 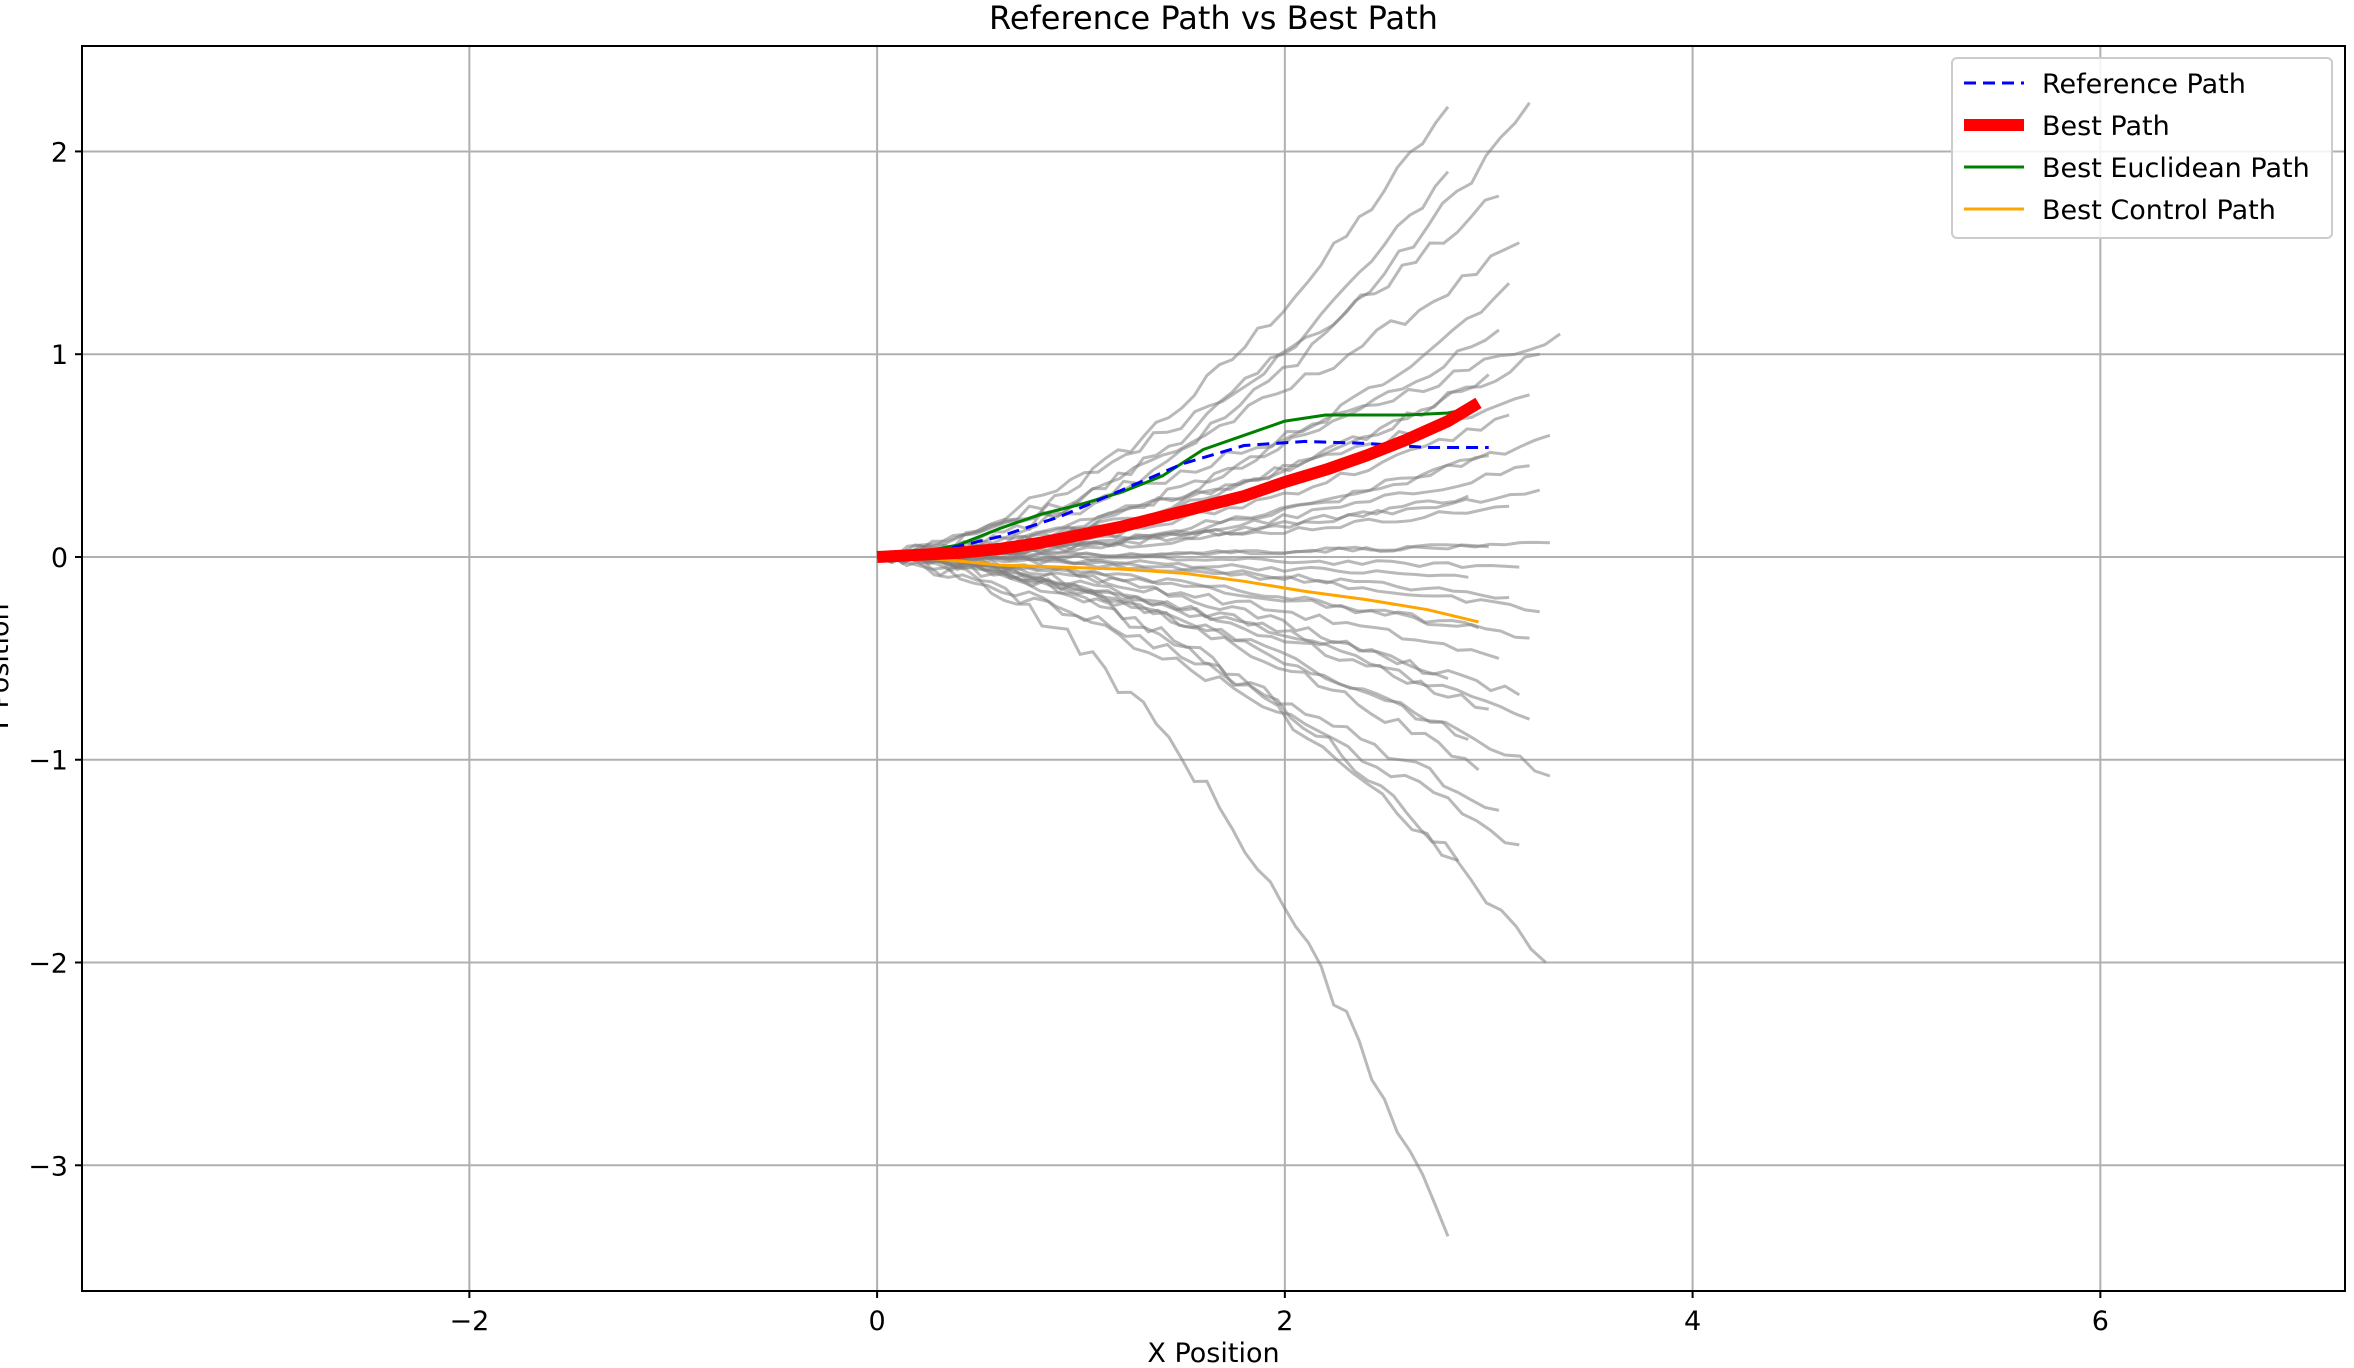 I want to click on x-tick-label: 6, so click(x=2100, y=1321).